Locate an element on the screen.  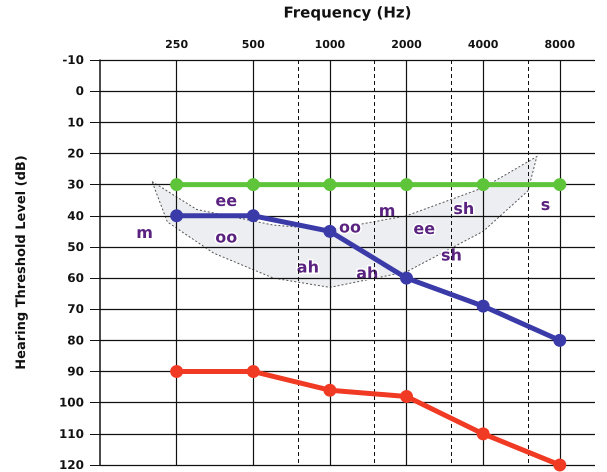
y-tick-label: 10 is located at coordinates (75, 122).